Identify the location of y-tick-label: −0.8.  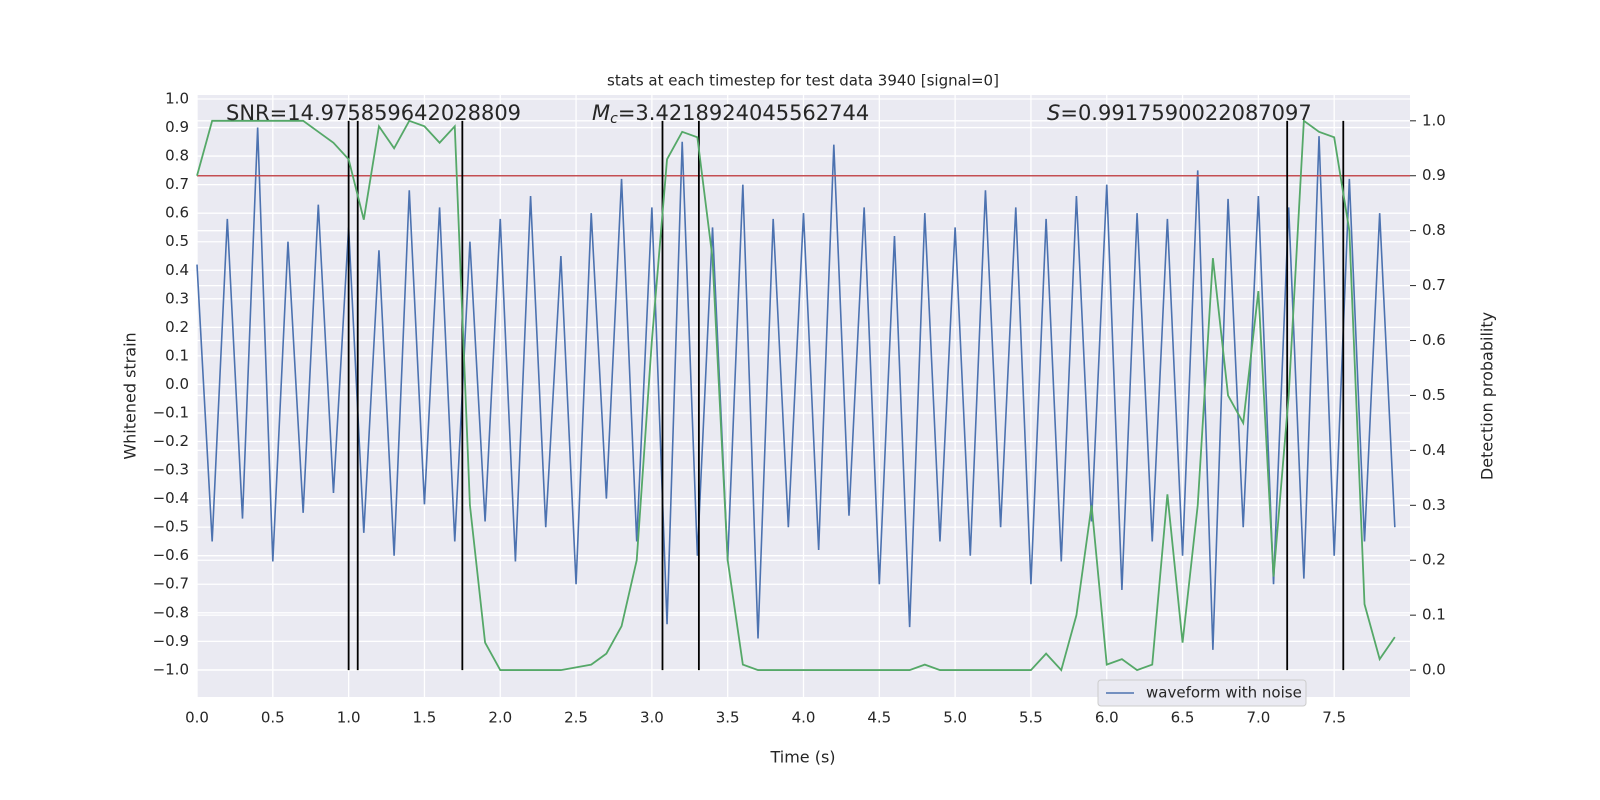
(171, 612).